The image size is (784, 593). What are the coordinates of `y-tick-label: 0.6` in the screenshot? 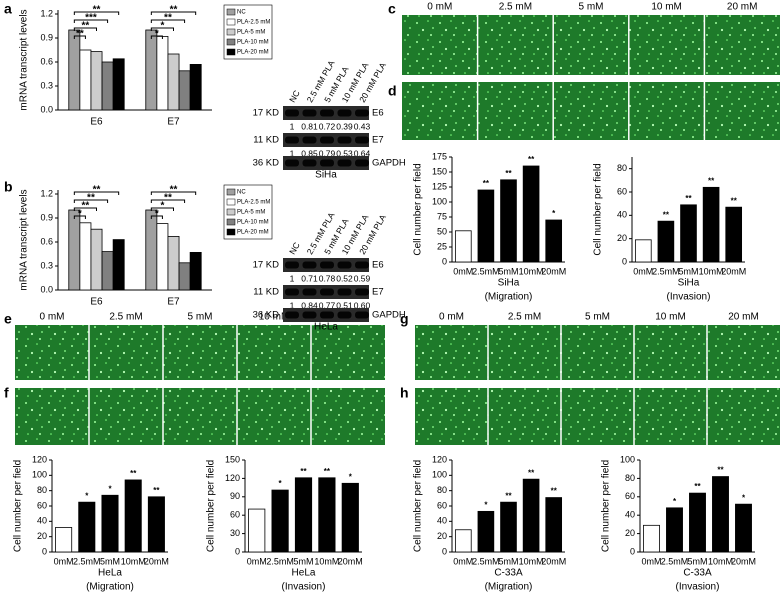 It's located at (46, 61).